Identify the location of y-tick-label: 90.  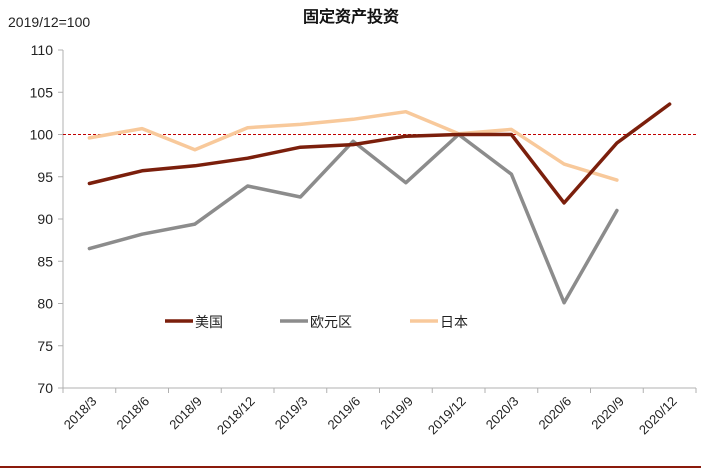
(45, 219).